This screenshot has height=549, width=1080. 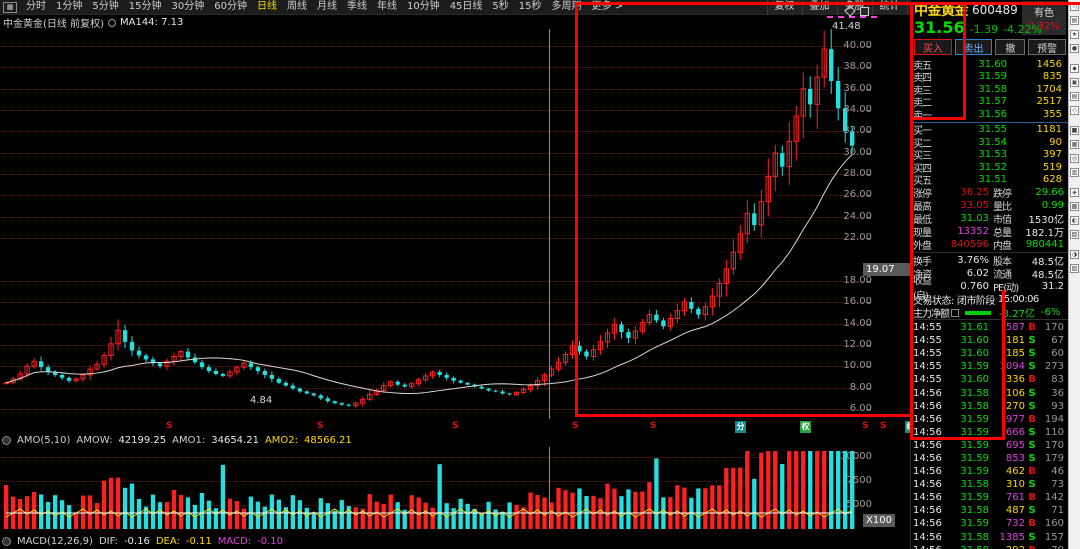 I want to click on stat-value: 6.02, so click(x=977, y=273).